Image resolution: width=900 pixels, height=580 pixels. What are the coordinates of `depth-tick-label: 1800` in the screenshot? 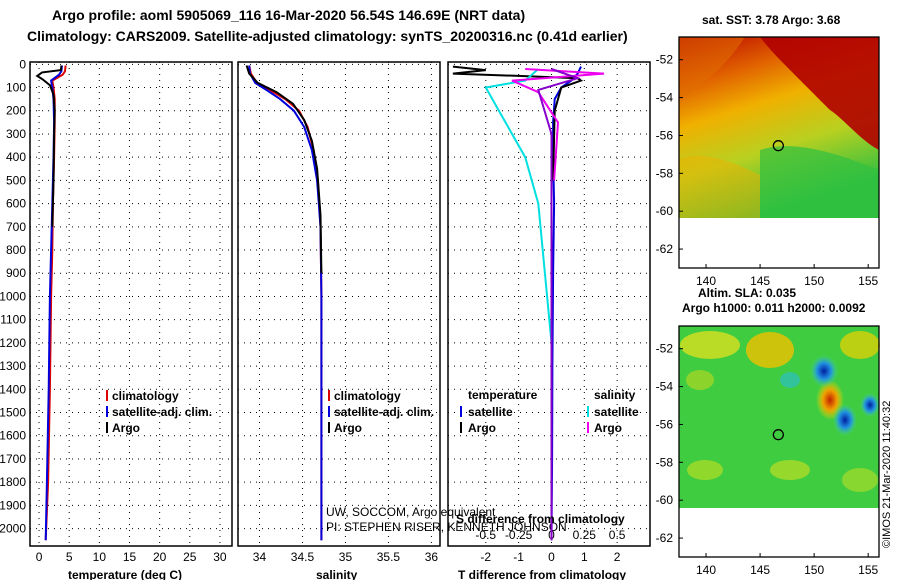 It's located at (13, 482).